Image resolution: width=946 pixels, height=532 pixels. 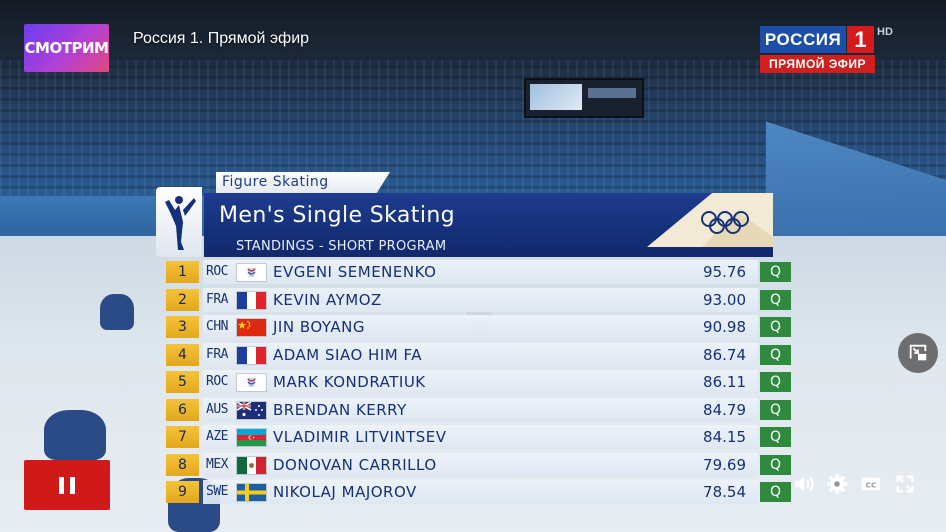 I want to click on standings-row: 9 SWE Nikolaj Majorov 78.54 Q, so click(x=479, y=492).